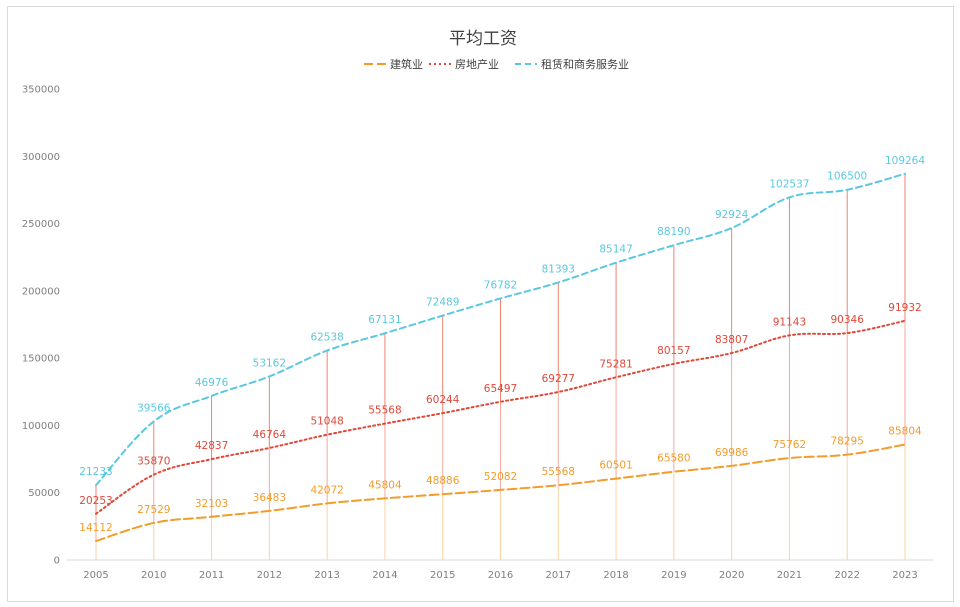 This screenshot has height=607, width=960. I want to click on x-tick-label-2022: 2022, so click(846, 575).